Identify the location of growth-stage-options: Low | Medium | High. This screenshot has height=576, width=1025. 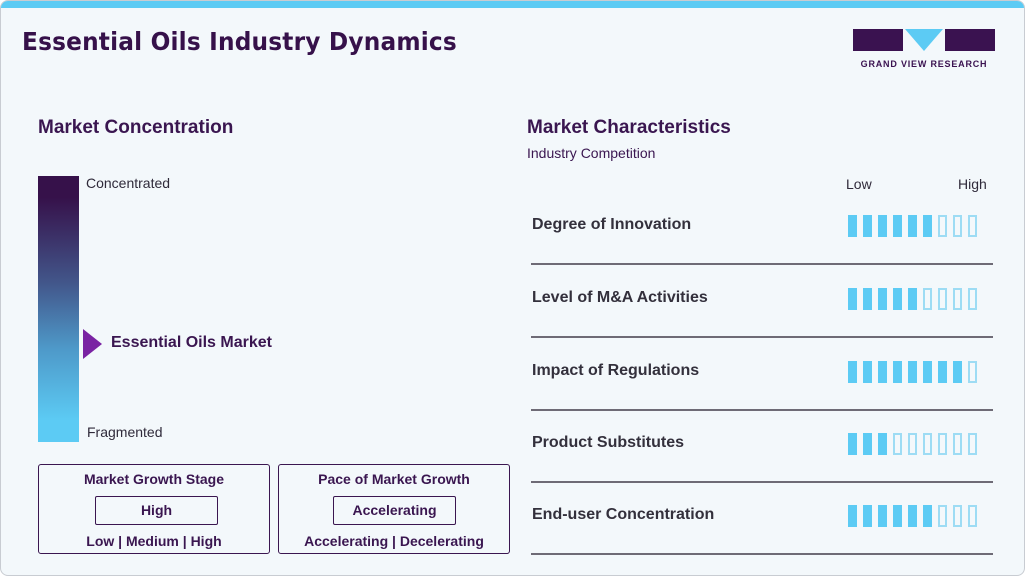
(154, 541).